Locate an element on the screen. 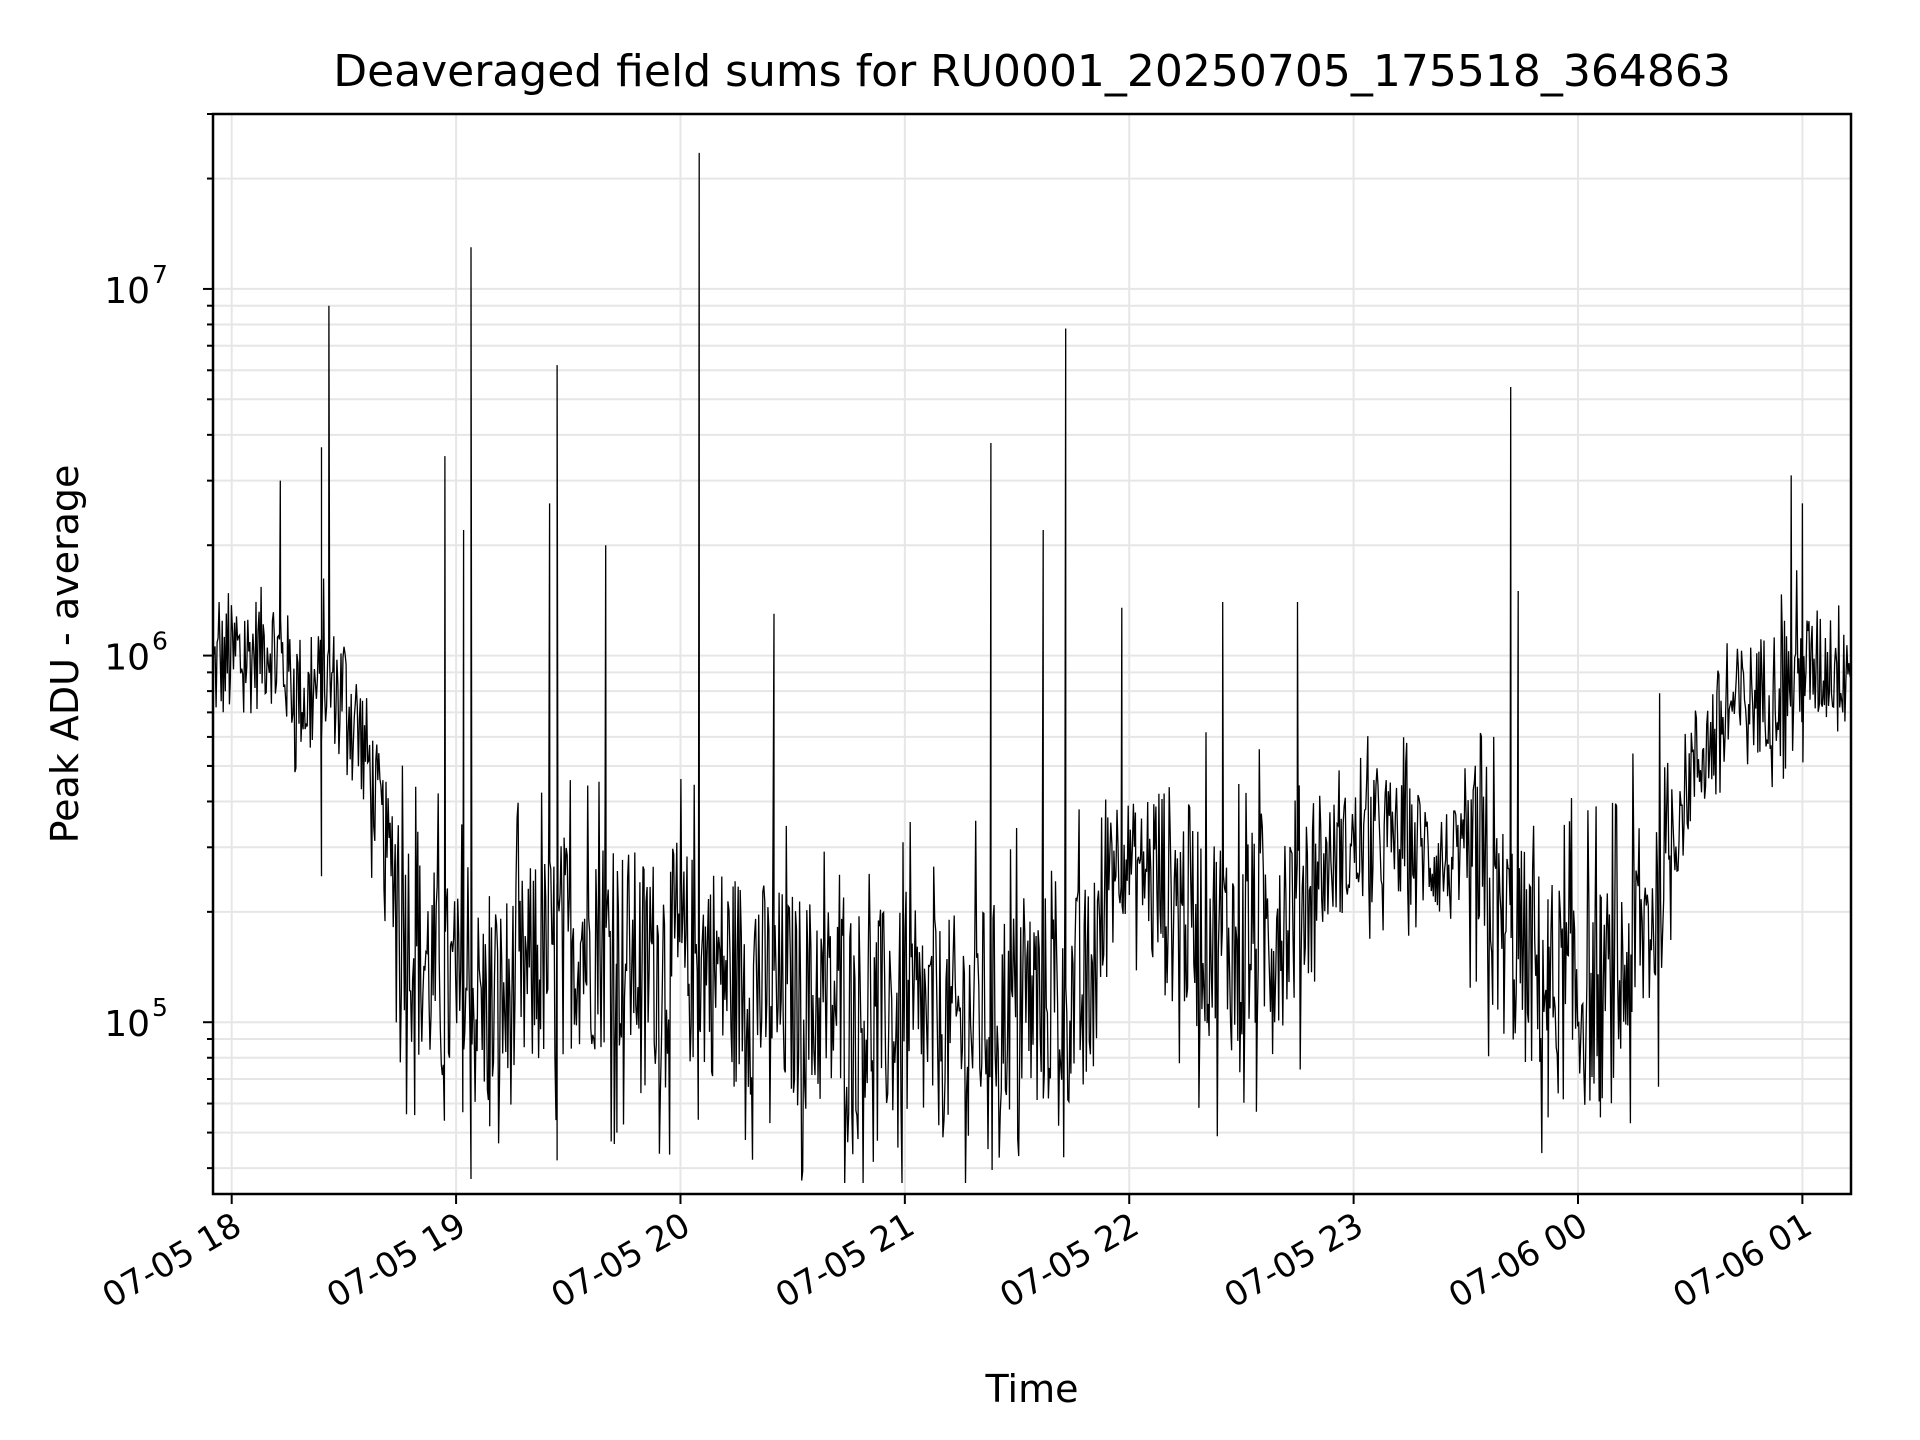  y-tick-label: 10 5 is located at coordinates (136, 1019).